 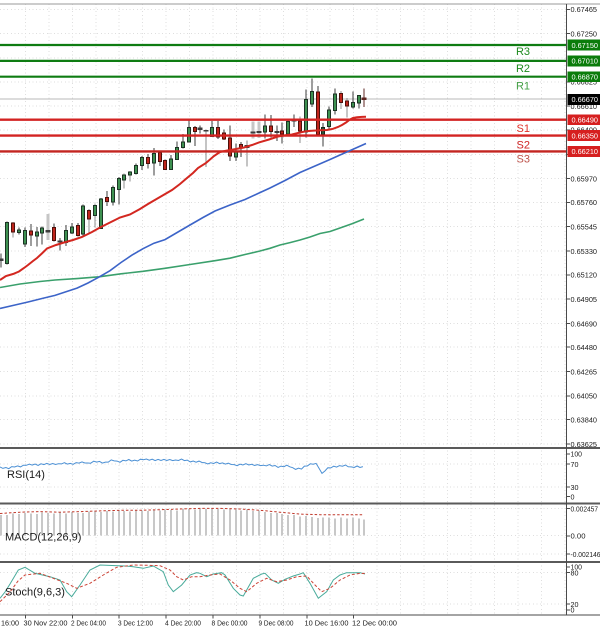 I want to click on svg-text: -0.002146, so click(x=585, y=554).